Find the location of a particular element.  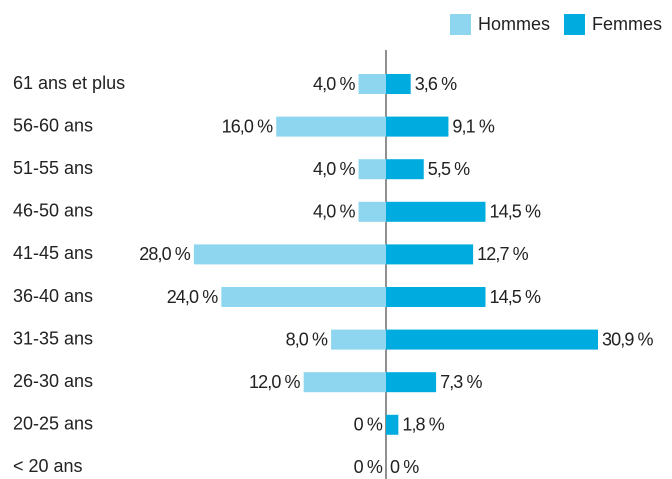

category-label: 56-60 ans is located at coordinates (53, 125).